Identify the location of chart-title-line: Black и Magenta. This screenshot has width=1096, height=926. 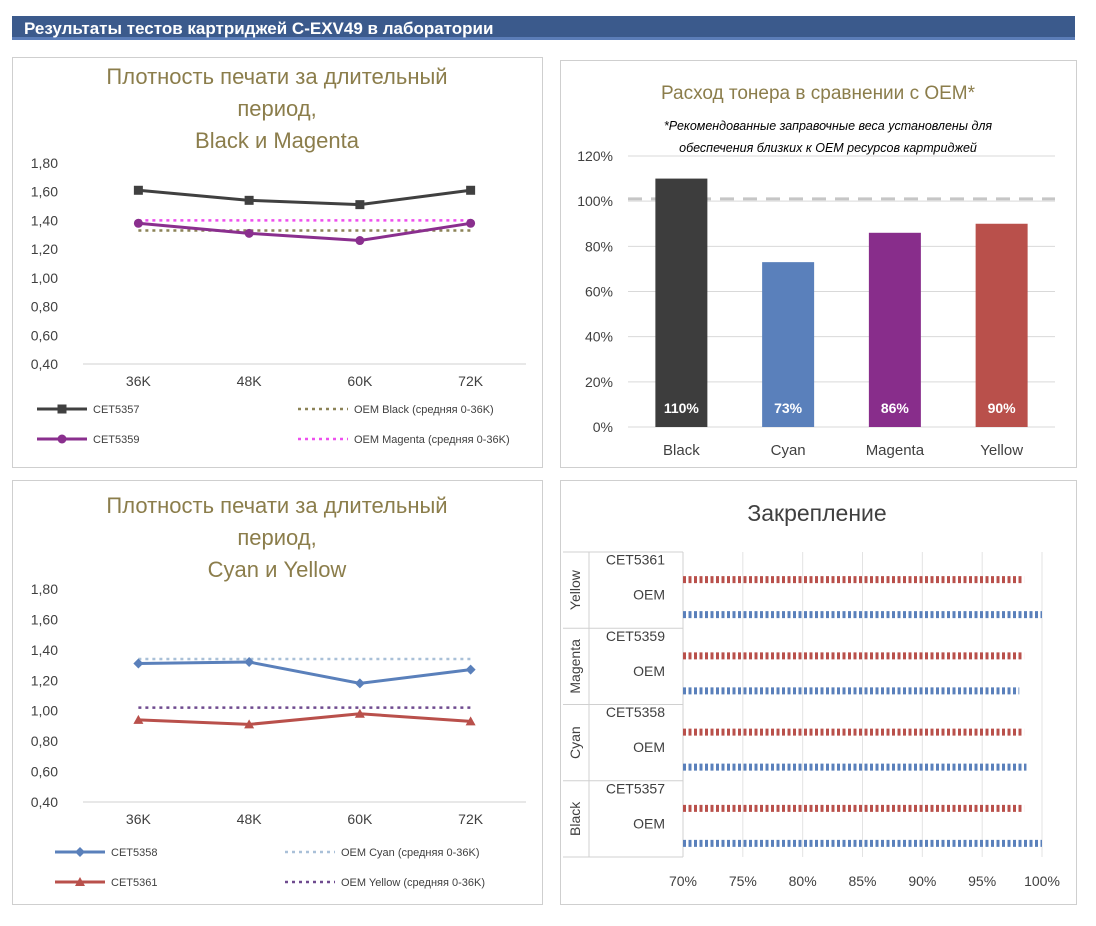
(277, 140).